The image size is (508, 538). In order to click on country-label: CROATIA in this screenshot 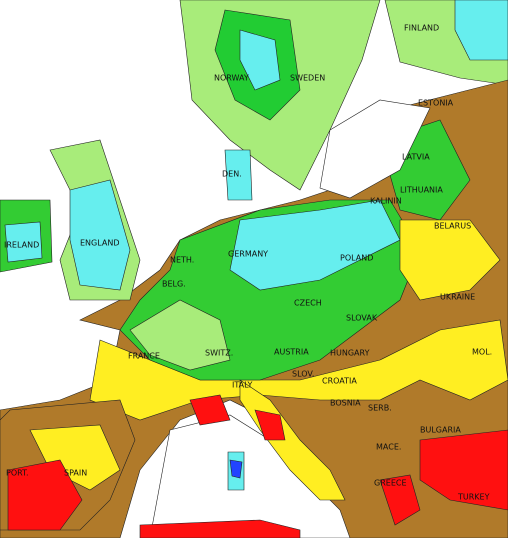, I will do `click(339, 381)`.